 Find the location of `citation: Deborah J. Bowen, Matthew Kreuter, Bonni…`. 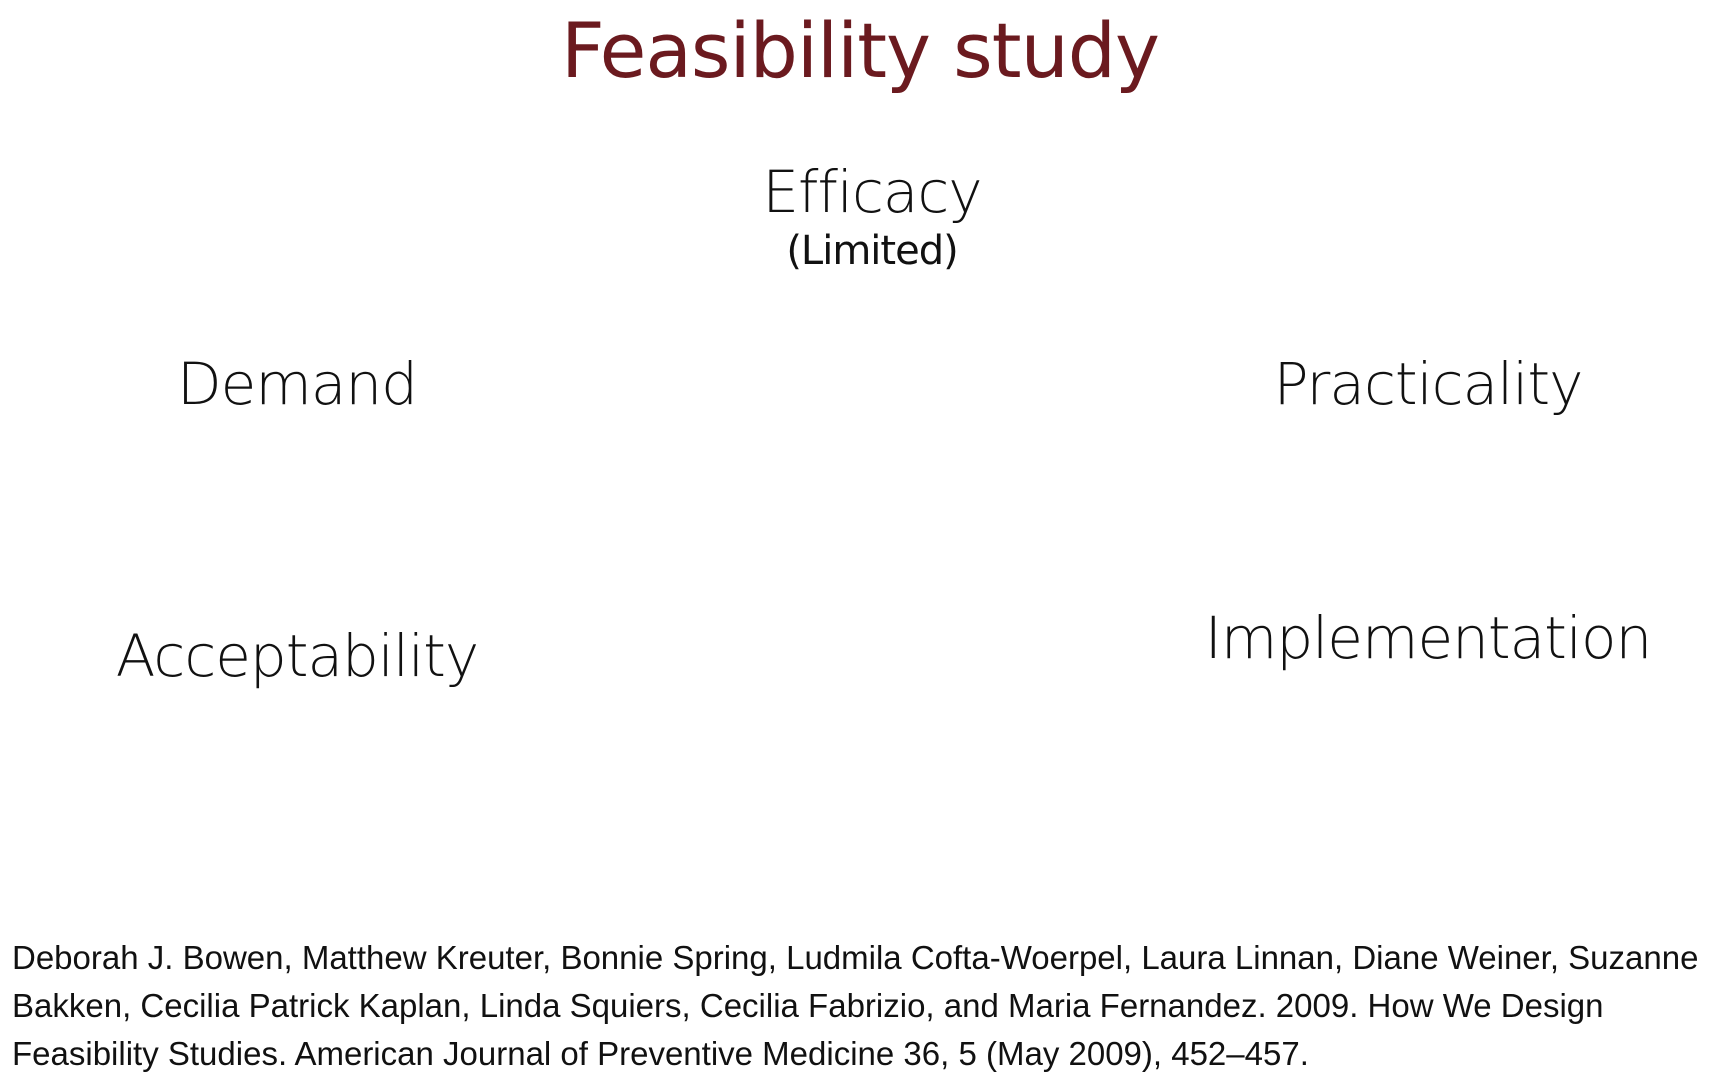

citation: Deborah J. Bowen, Matthew Kreuter, Bonni… is located at coordinates (855, 1005).